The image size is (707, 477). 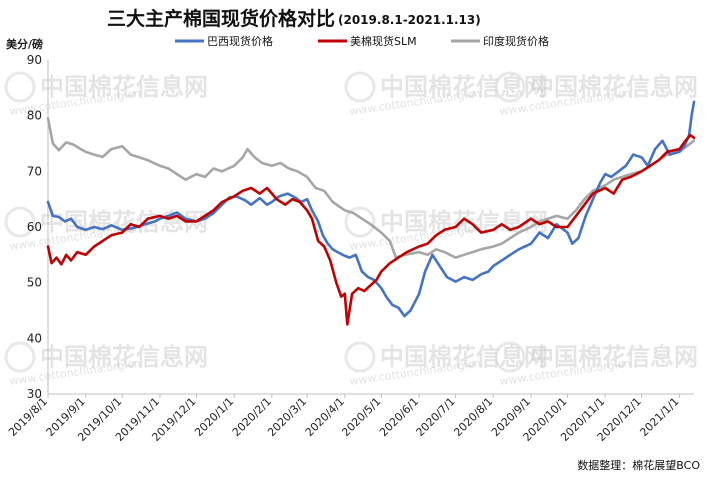 I want to click on y-ticks: 30 40 50 60 70 80 90, so click(x=34, y=227).